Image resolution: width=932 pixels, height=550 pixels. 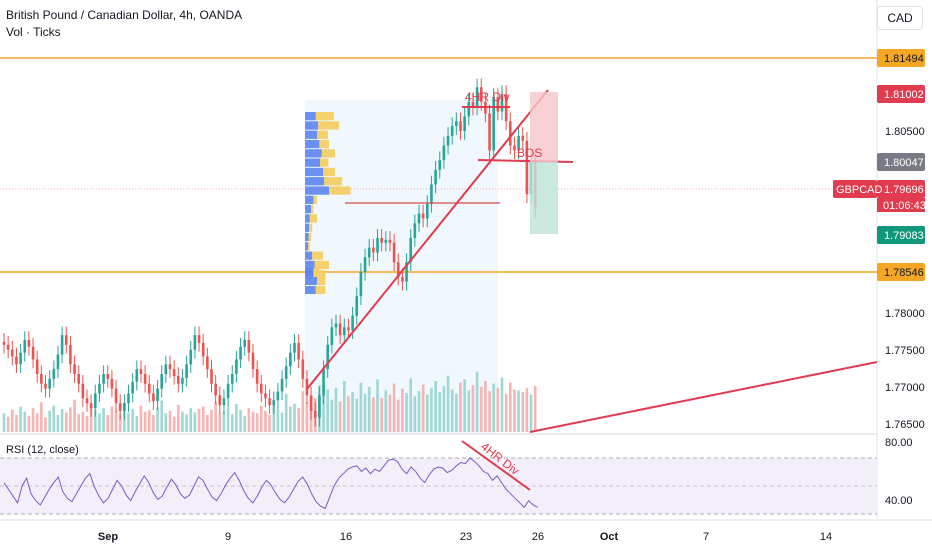 I want to click on countdown-badge, so click(x=901, y=205).